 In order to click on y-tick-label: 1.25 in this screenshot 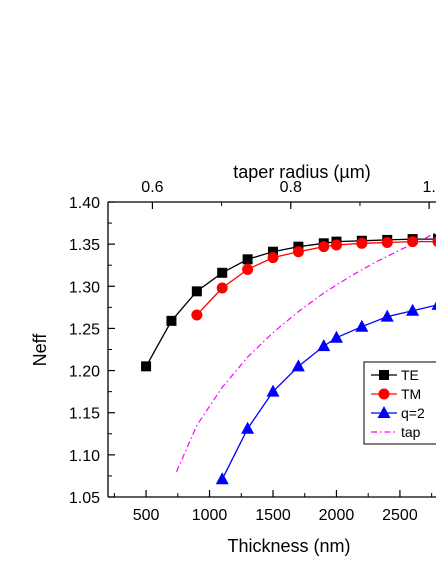, I will do `click(84, 329)`.